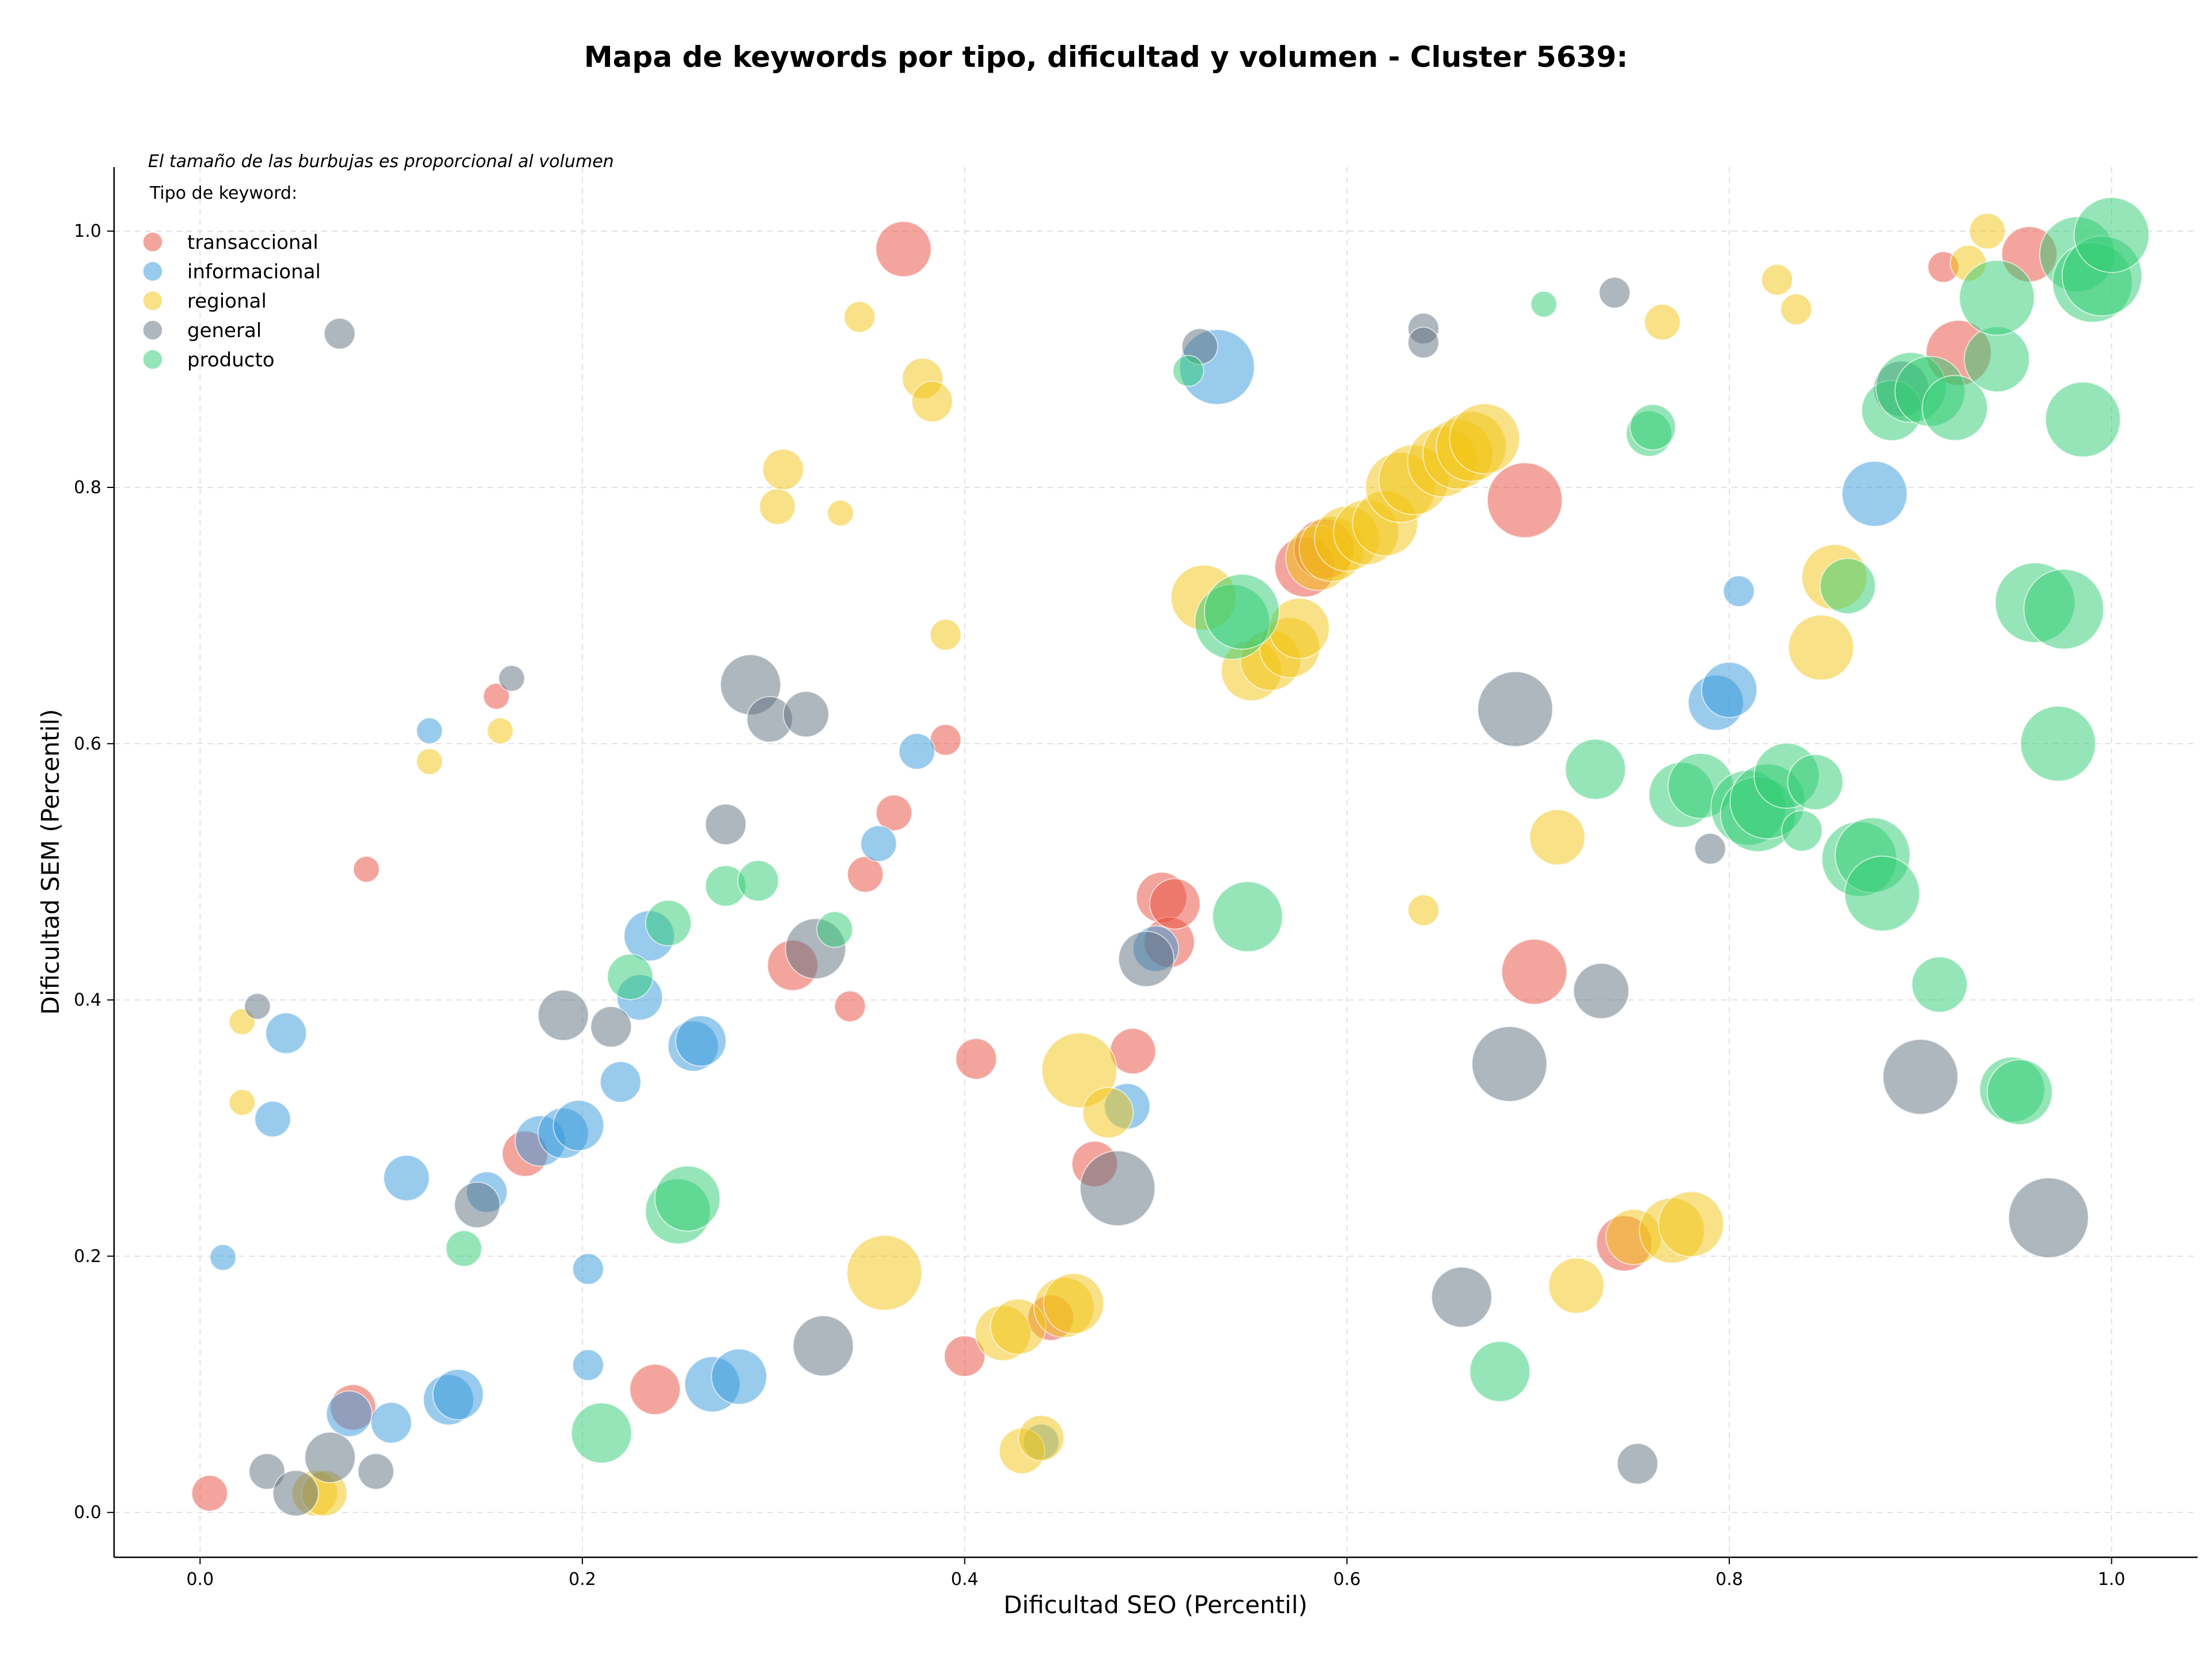  I want to click on y-tick-label: 0.2, so click(87, 1256).